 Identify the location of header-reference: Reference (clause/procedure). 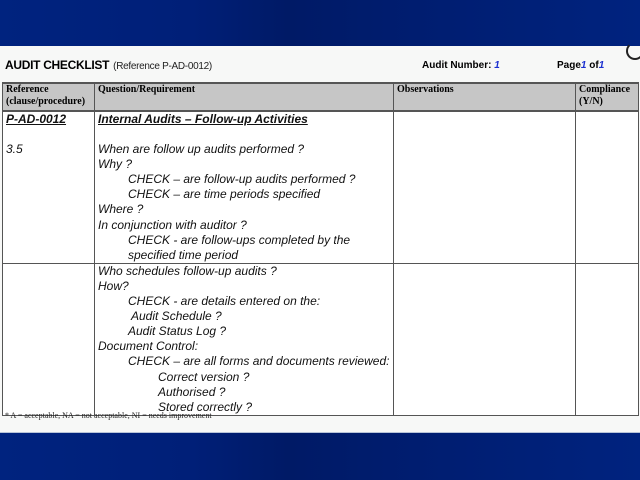
(48, 97).